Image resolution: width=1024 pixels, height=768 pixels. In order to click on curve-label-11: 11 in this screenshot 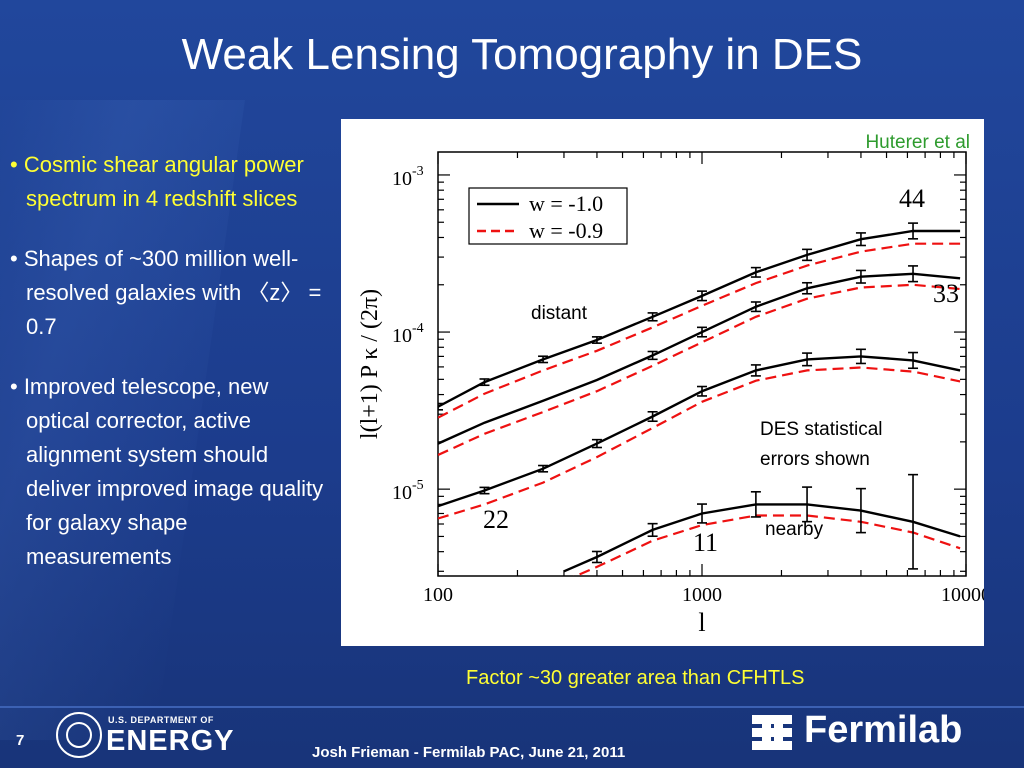, I will do `click(705, 542)`.